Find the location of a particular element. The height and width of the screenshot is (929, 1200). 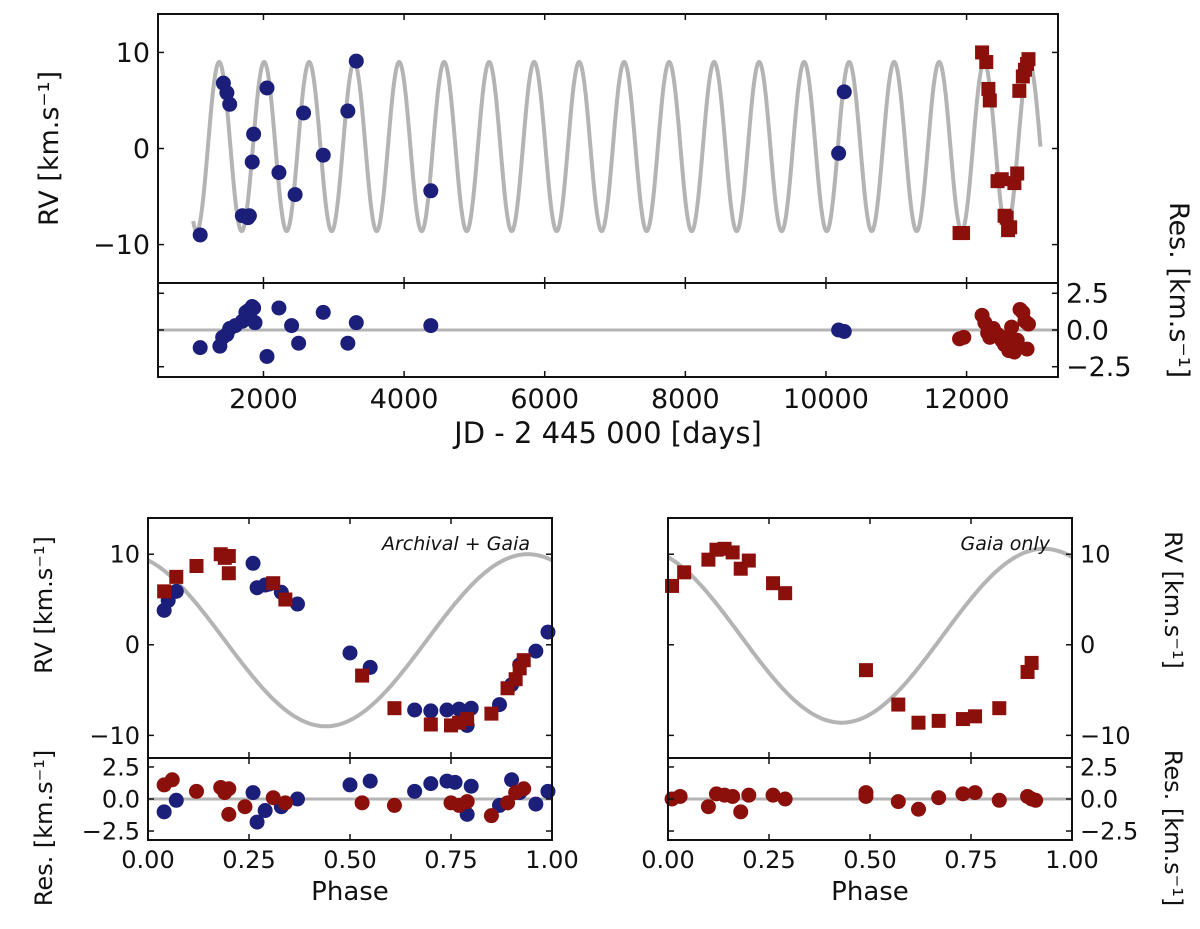

x-tick-label: 1.00 is located at coordinates (1071, 860).